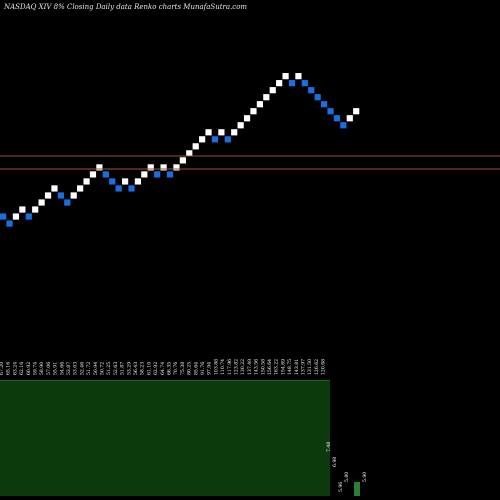 This screenshot has width=500, height=500. What do you see at coordinates (49, 368) in the screenshot?
I see `price-tick-label: 57.06` at bounding box center [49, 368].